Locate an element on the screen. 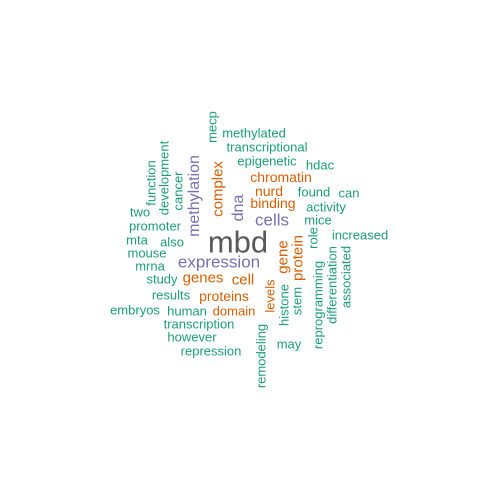 This screenshot has width=480, height=480. word-transcriptional: transcriptional is located at coordinates (267, 147).